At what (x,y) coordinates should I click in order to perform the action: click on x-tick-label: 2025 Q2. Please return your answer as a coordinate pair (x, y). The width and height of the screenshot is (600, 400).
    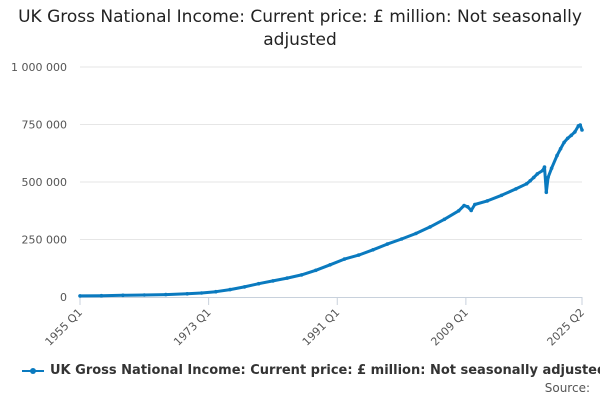
    Looking at the image, I should click on (566, 327).